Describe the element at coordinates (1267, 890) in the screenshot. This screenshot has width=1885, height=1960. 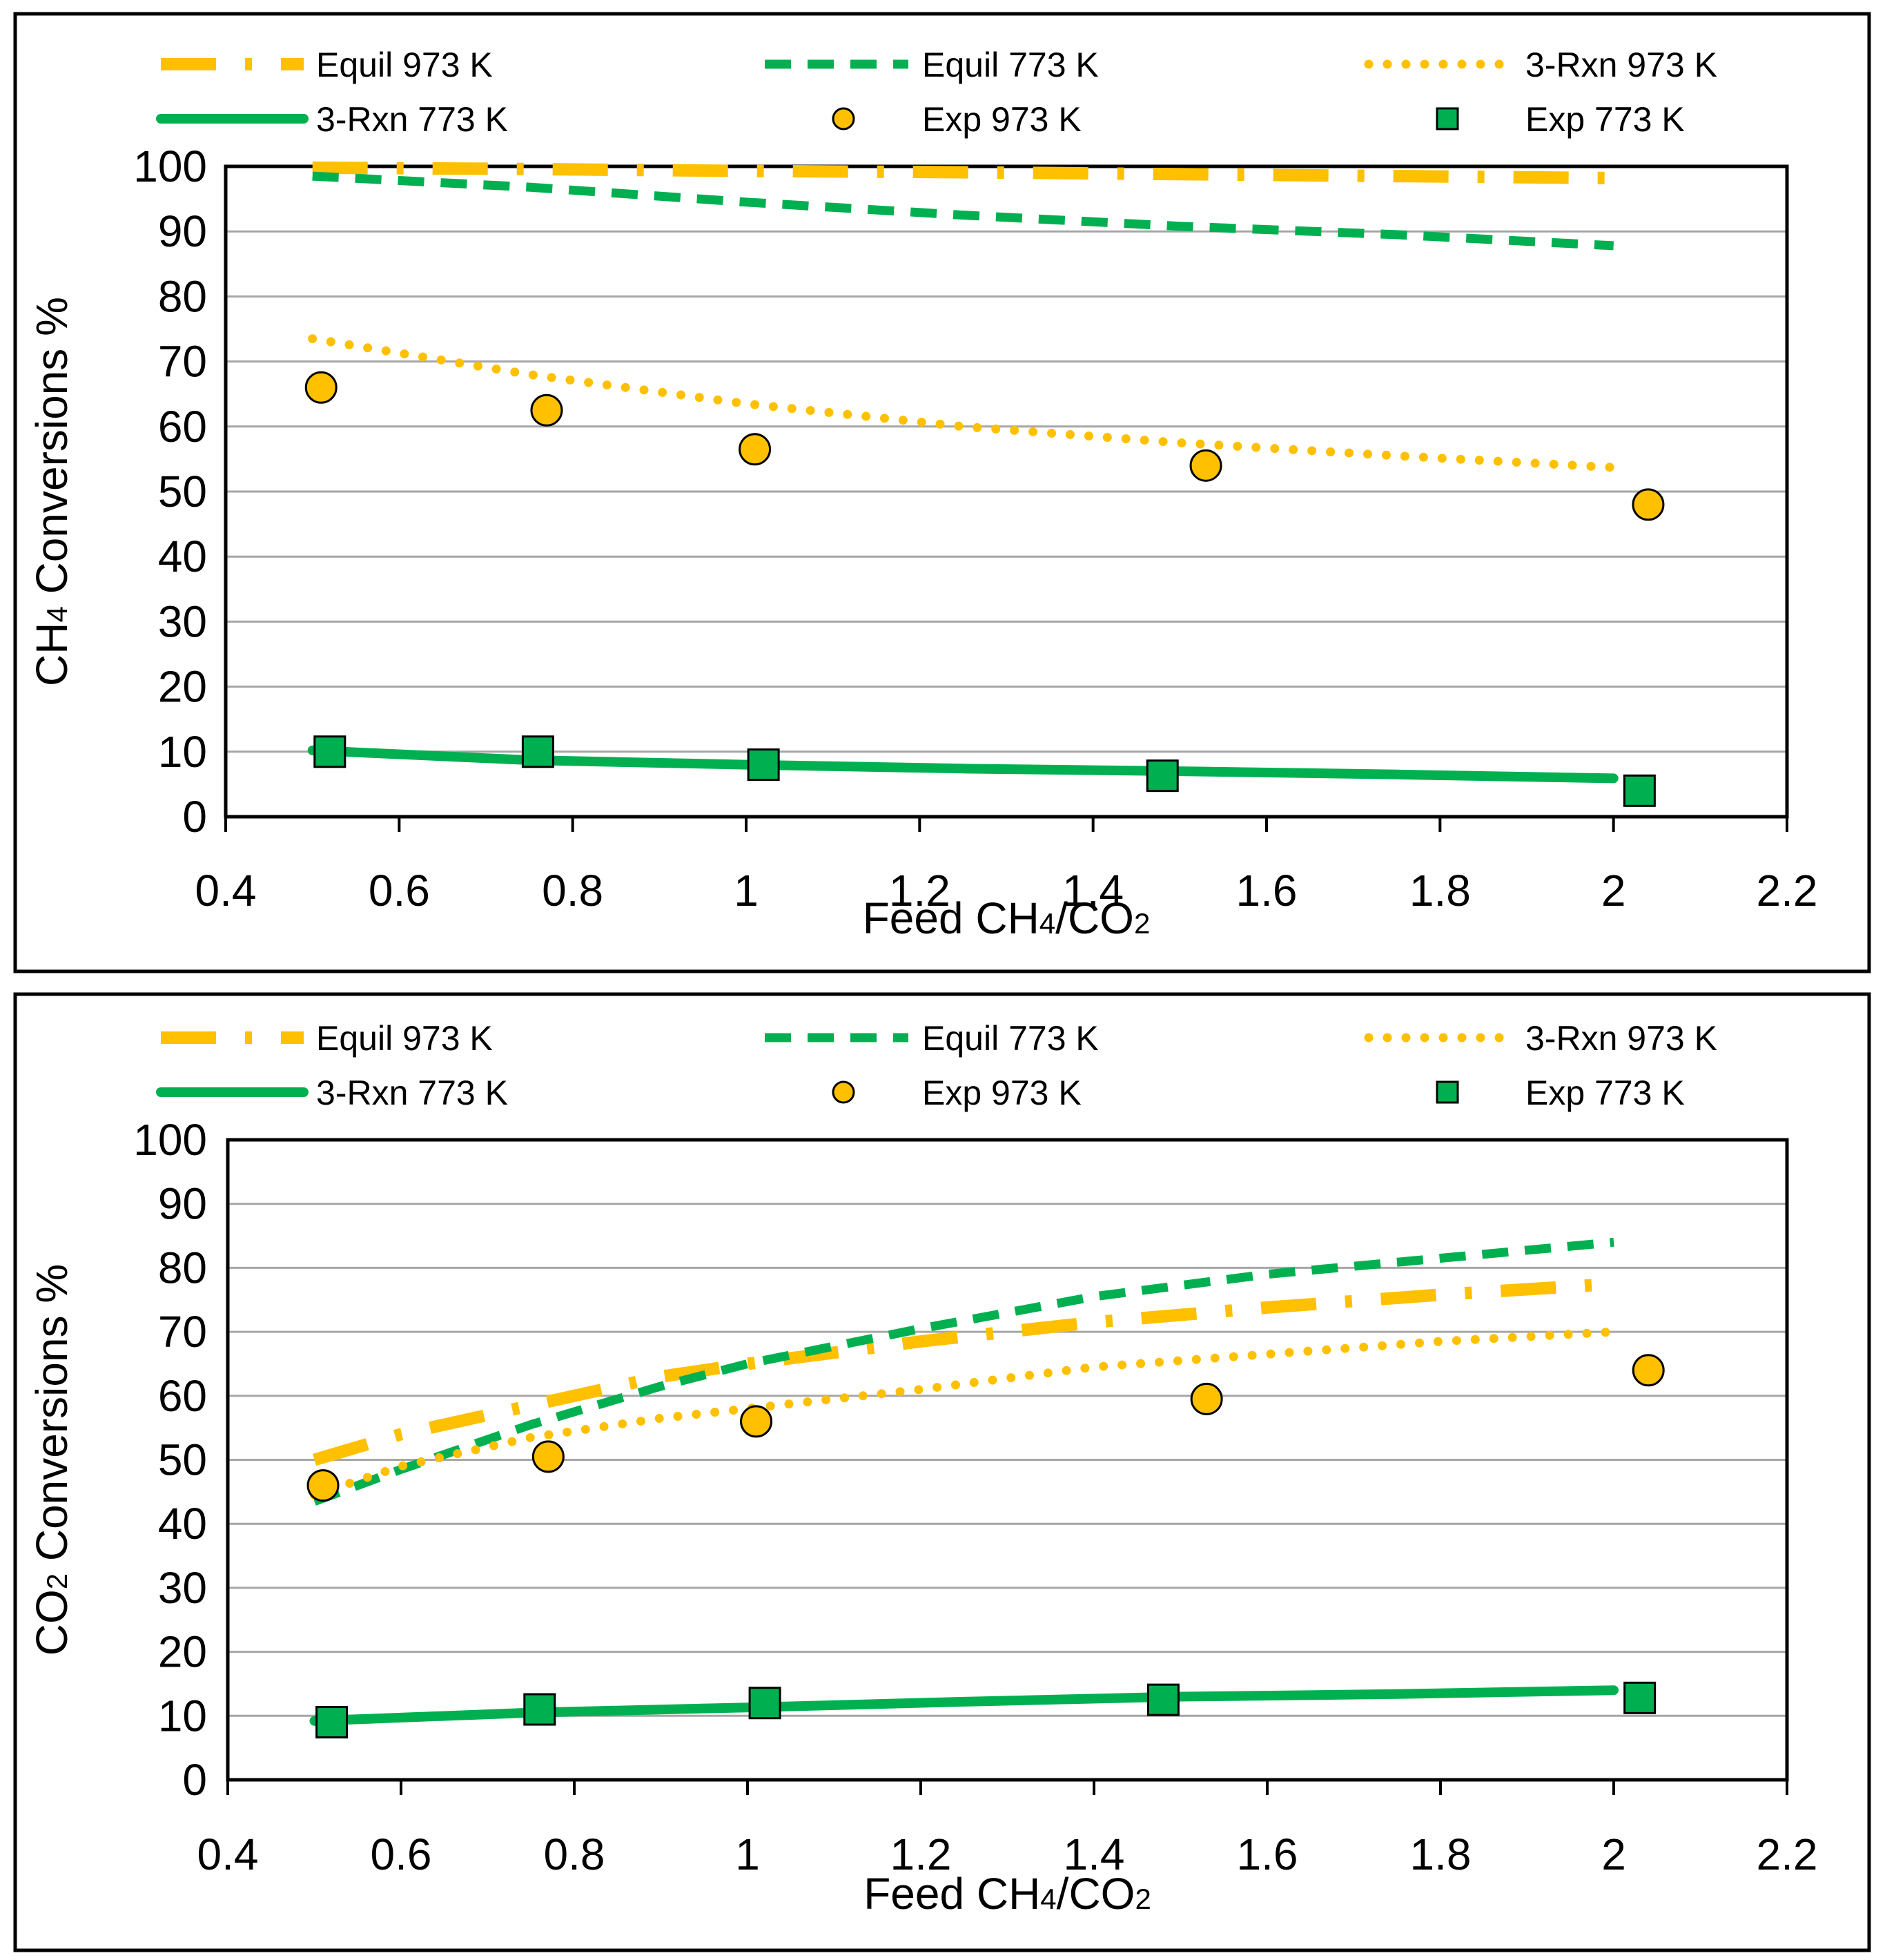
I see `x-tick-label: 1.6` at that location.